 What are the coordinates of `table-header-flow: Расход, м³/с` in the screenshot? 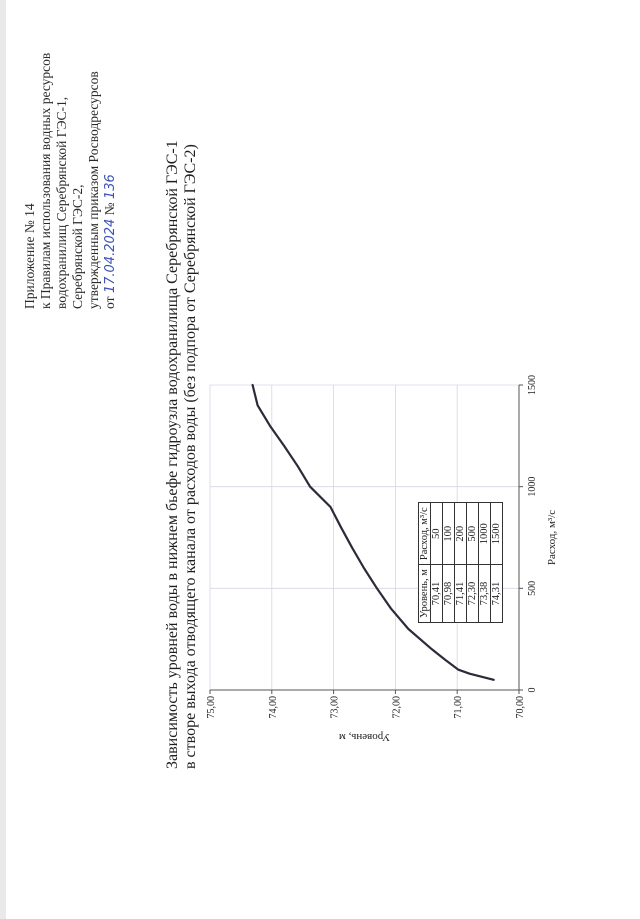 It's located at (424, 533).